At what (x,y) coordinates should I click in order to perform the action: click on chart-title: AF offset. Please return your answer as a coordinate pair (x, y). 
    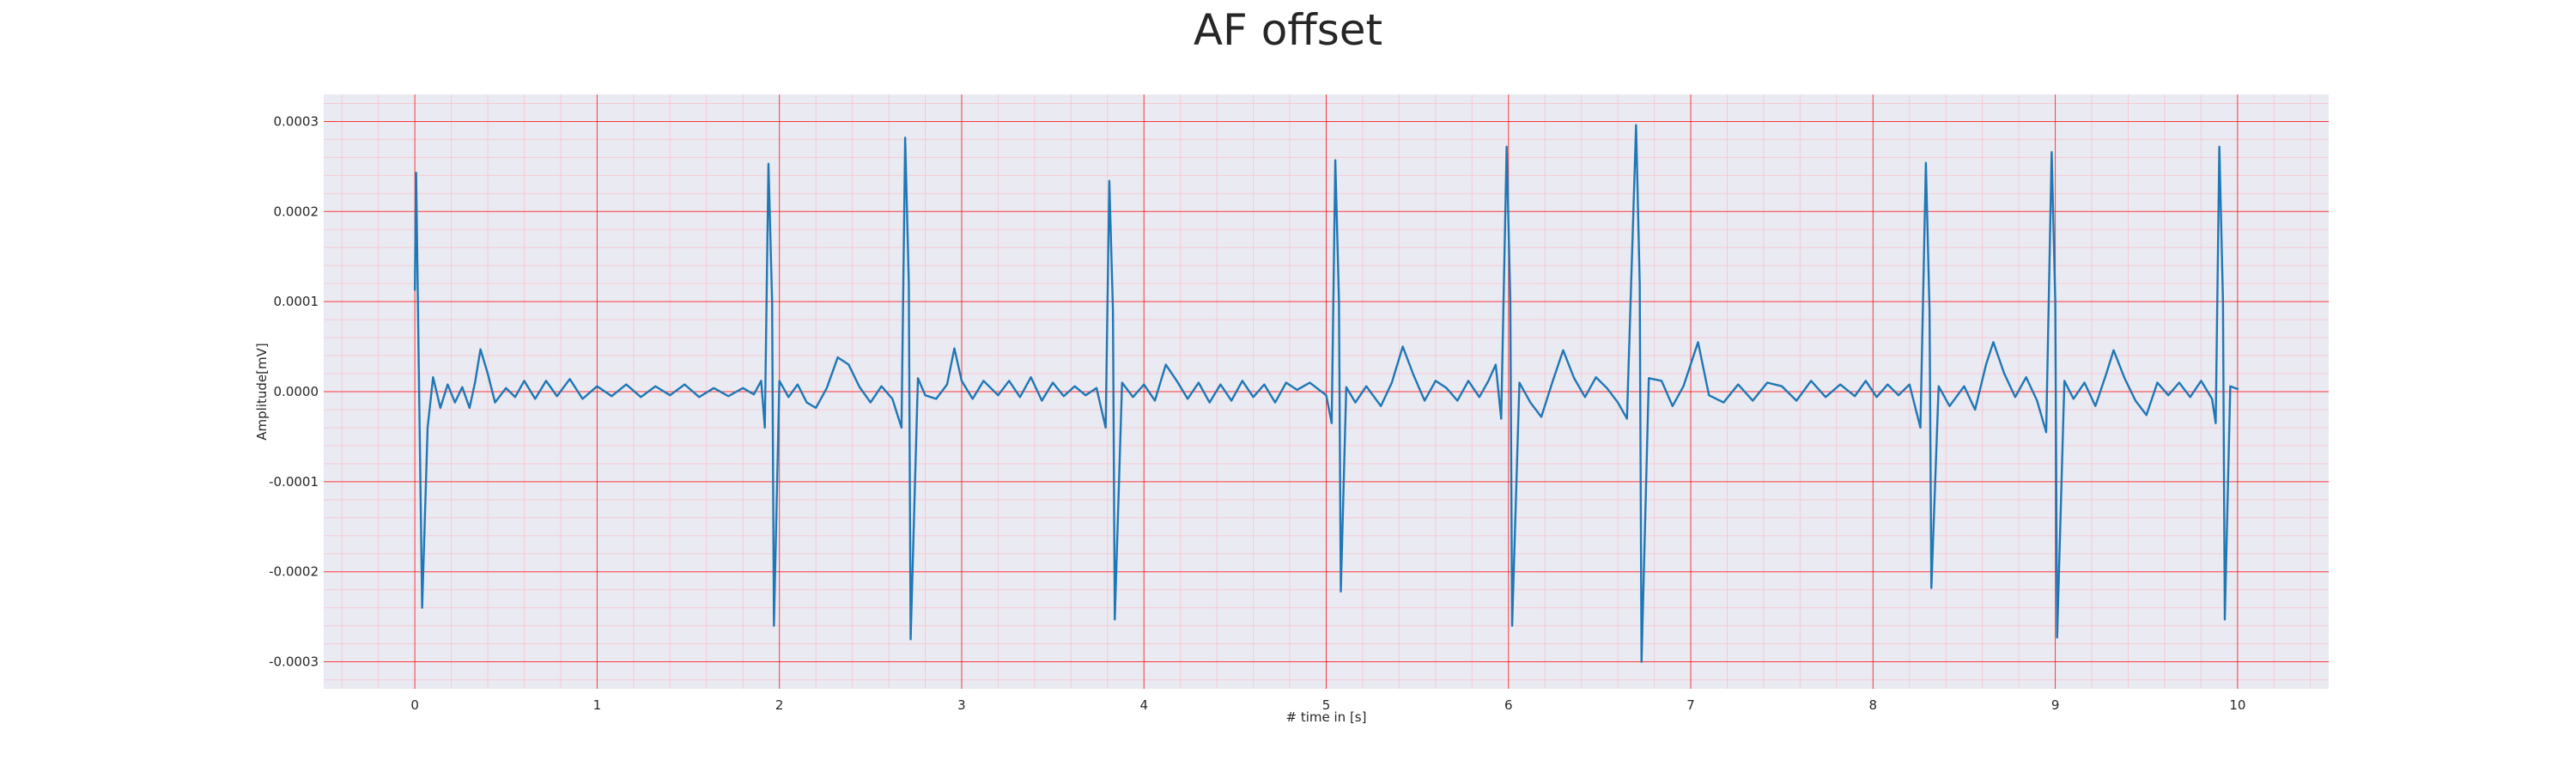
    Looking at the image, I should click on (1288, 30).